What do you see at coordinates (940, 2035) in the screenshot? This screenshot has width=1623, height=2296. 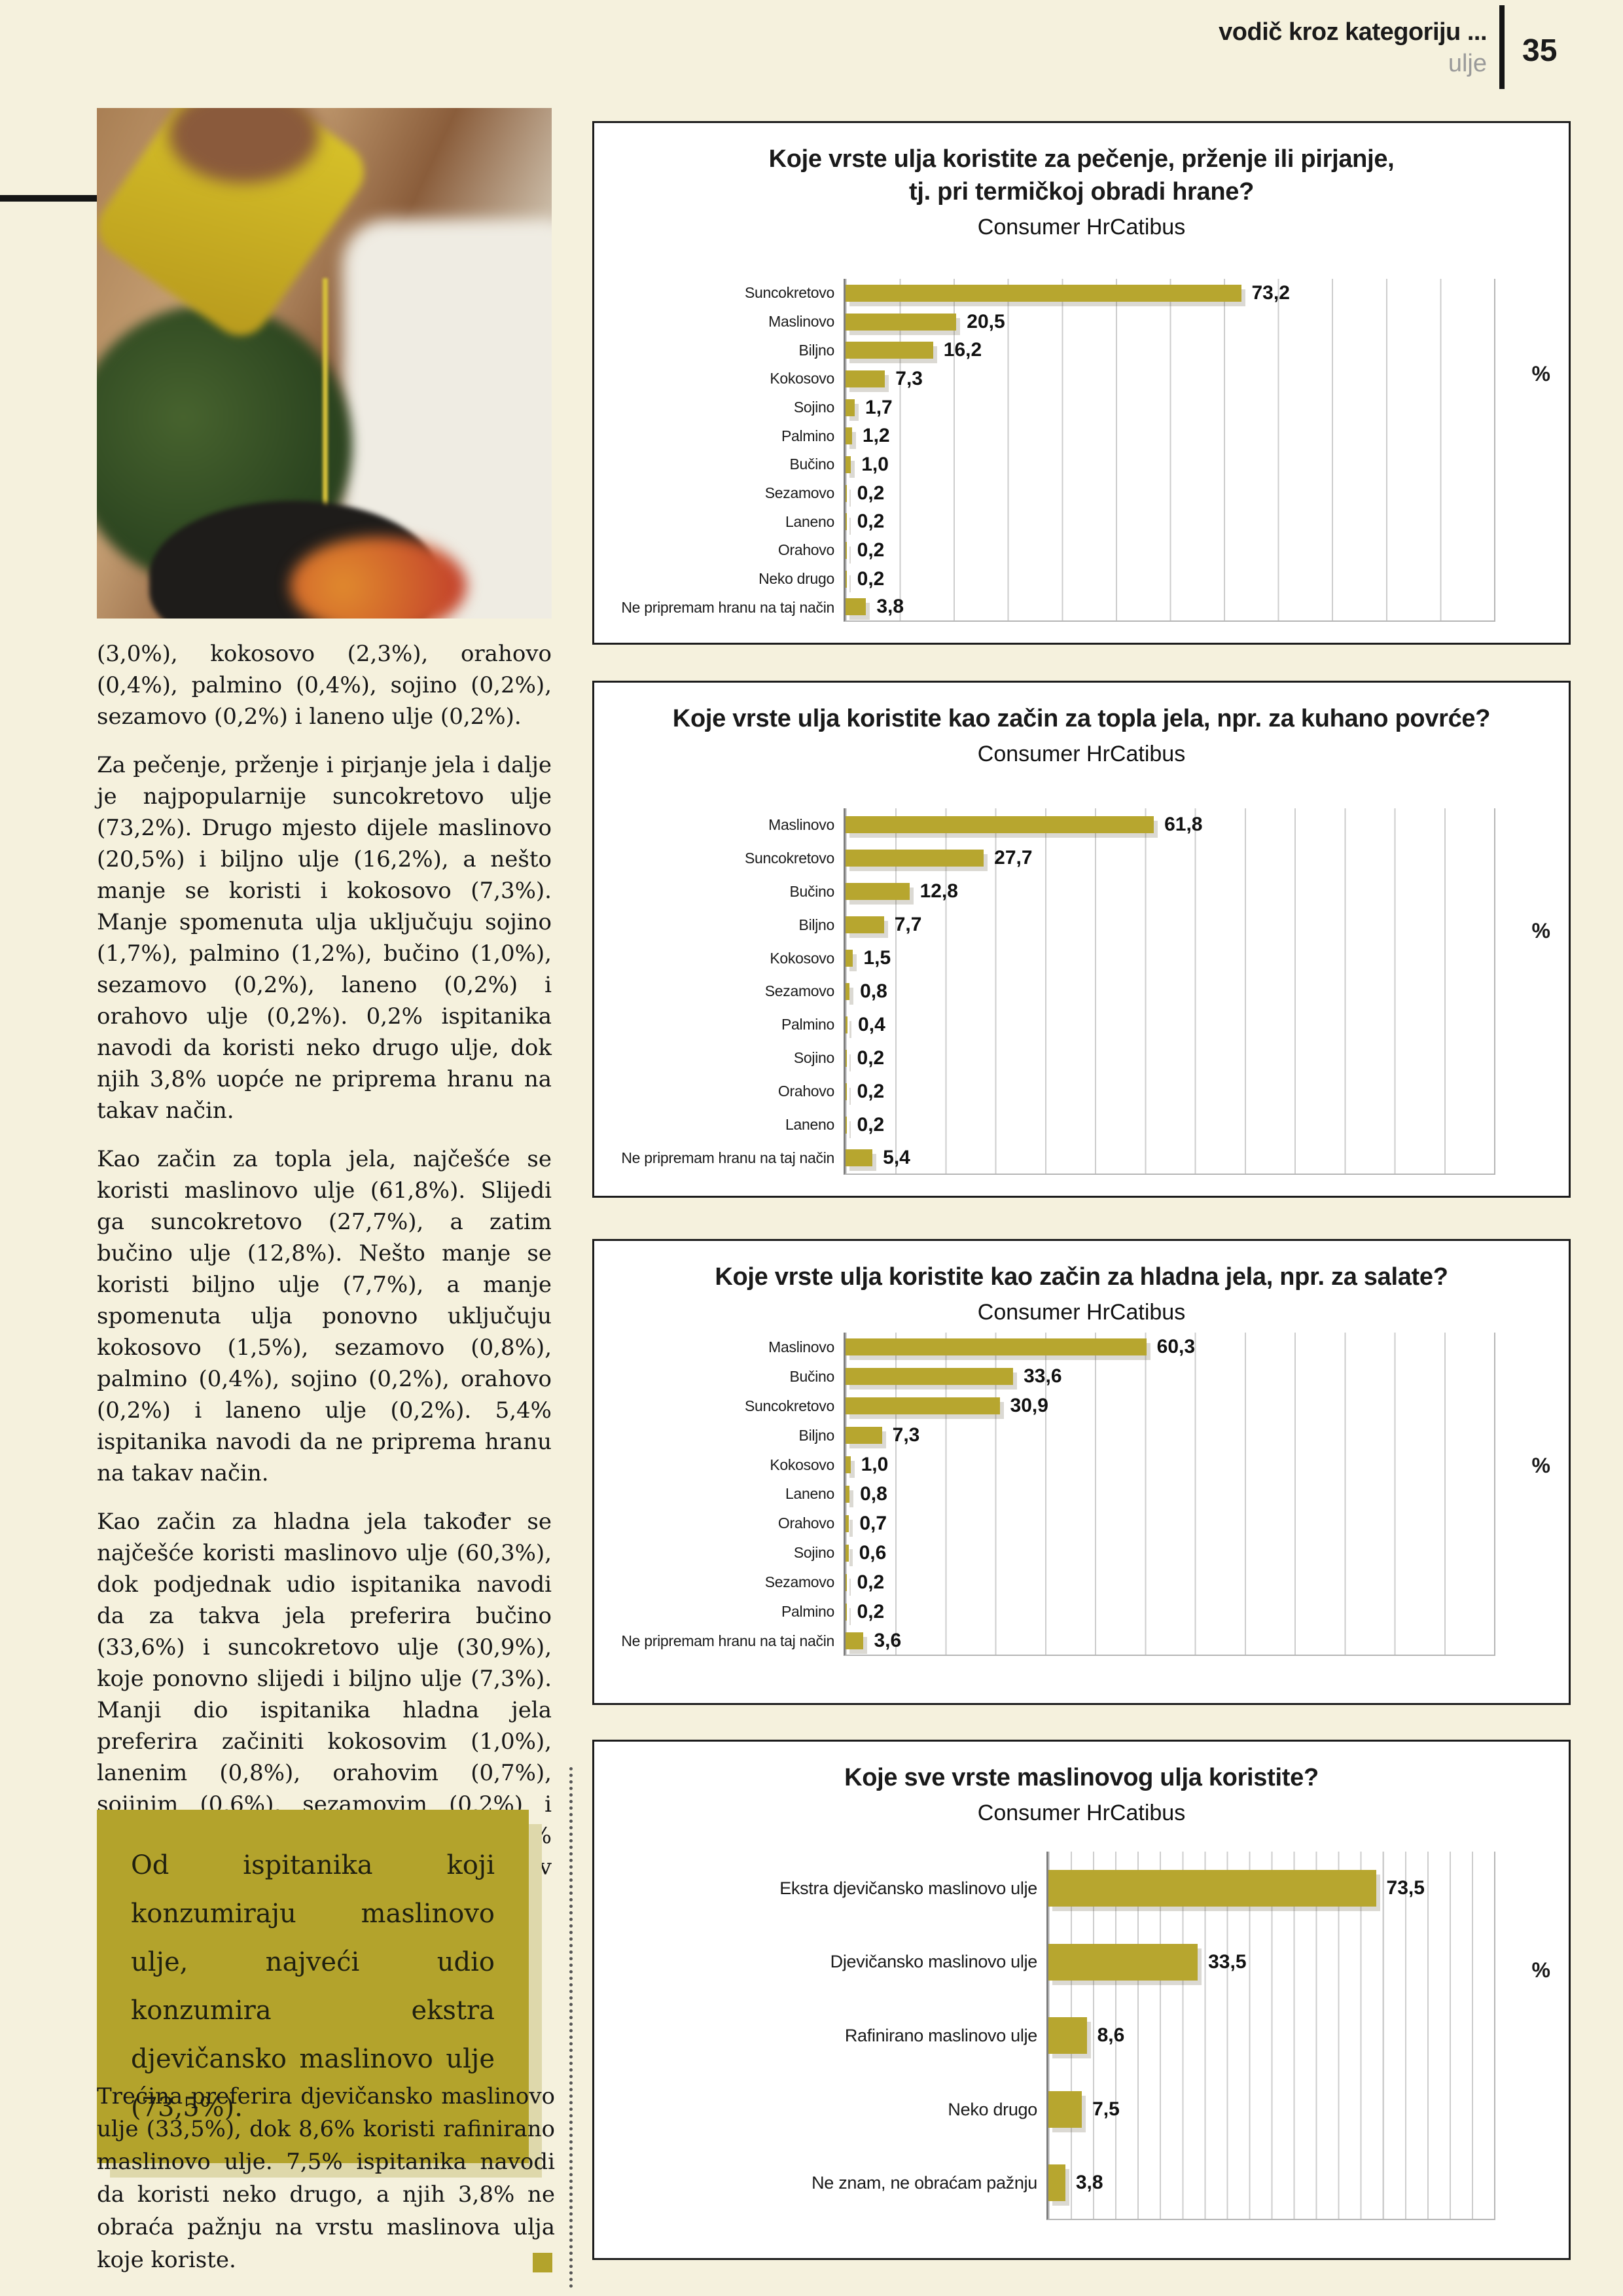 I see `category-label: Rafinirano maslinovo ulje` at bounding box center [940, 2035].